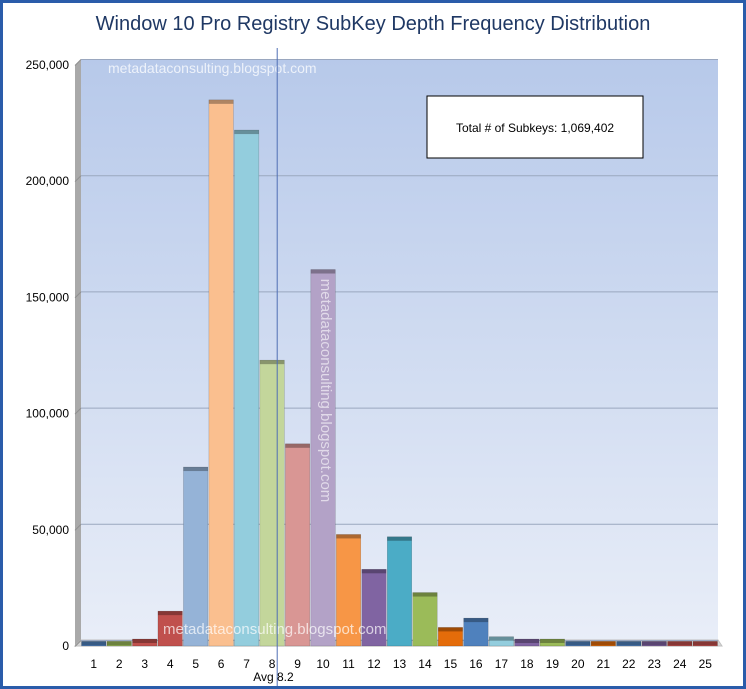  I want to click on watermark-top: metadataconsulting.blogspot.com, so click(212, 68).